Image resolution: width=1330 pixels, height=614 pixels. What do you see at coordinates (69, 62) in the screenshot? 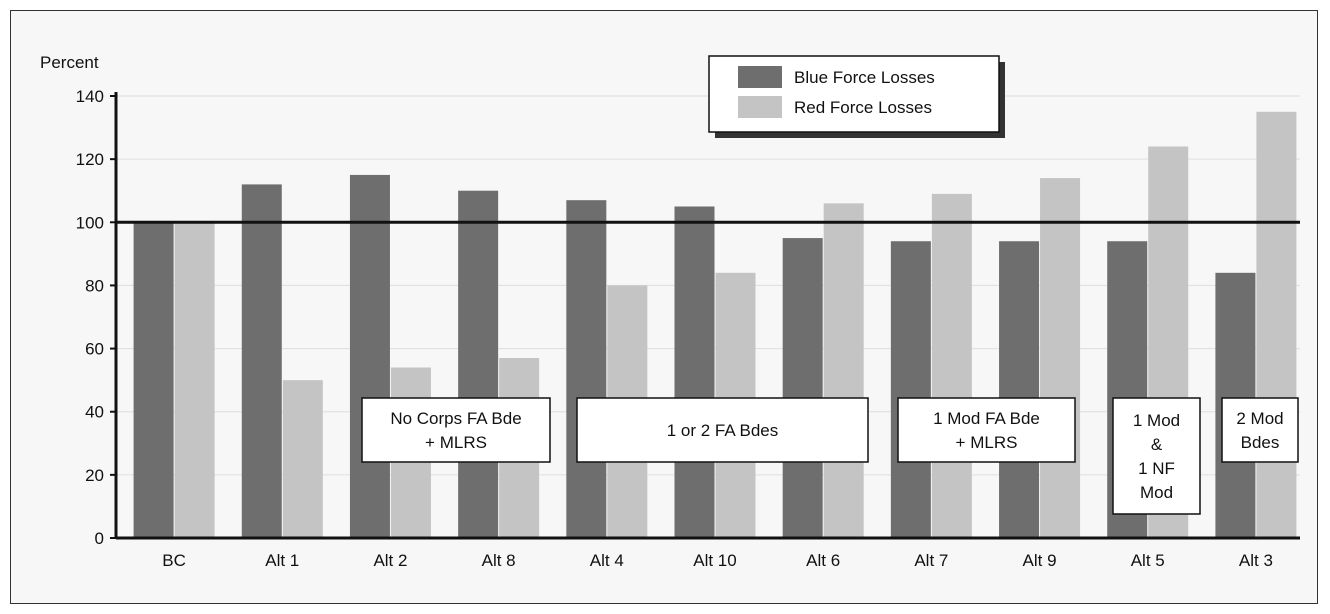
I see `y-axis-label: Percent` at bounding box center [69, 62].